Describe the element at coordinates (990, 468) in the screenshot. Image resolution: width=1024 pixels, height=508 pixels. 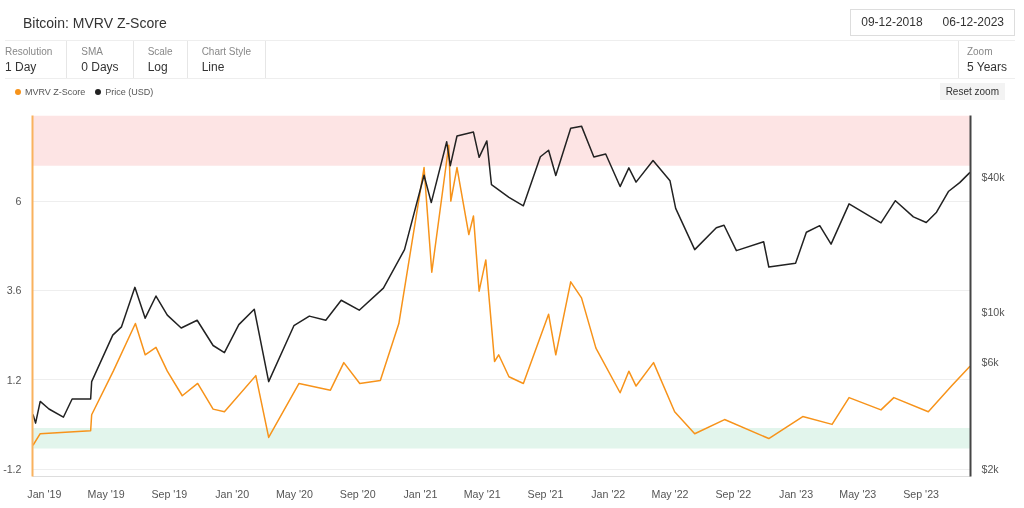
I see `y2-tick-label: $2k` at that location.